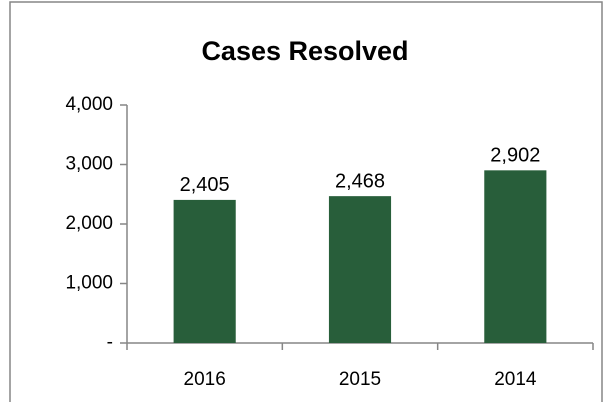 The width and height of the screenshot is (607, 402). I want to click on value-label: 2,468, so click(360, 181).